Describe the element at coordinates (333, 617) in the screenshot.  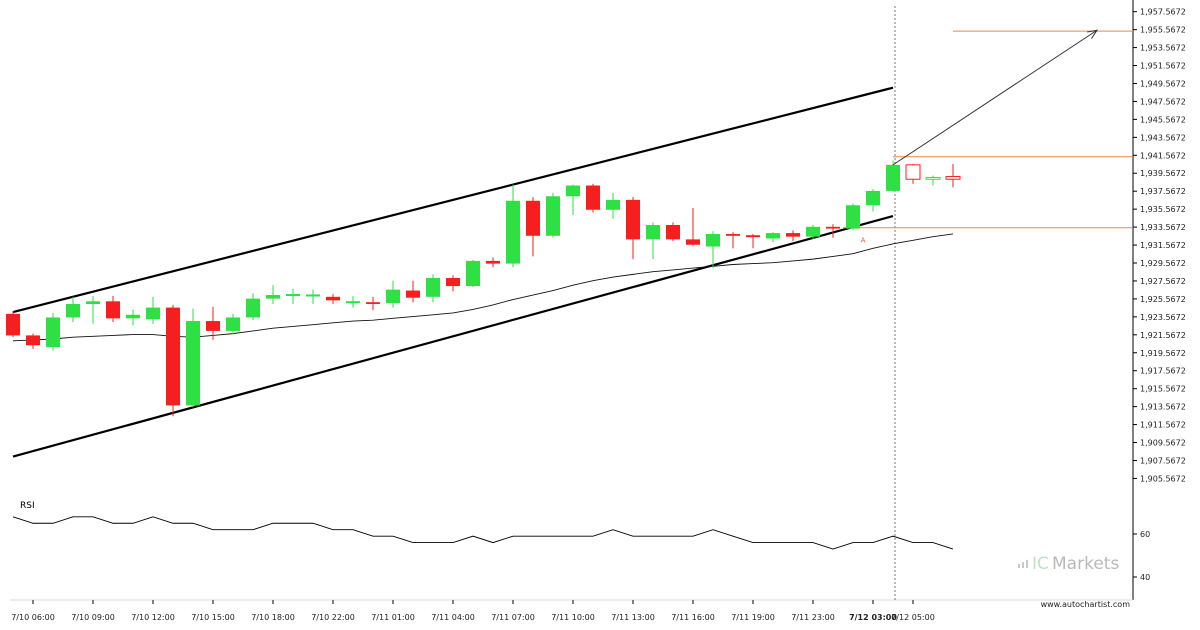
I see `x-tick-label: 7/10 22:00` at that location.